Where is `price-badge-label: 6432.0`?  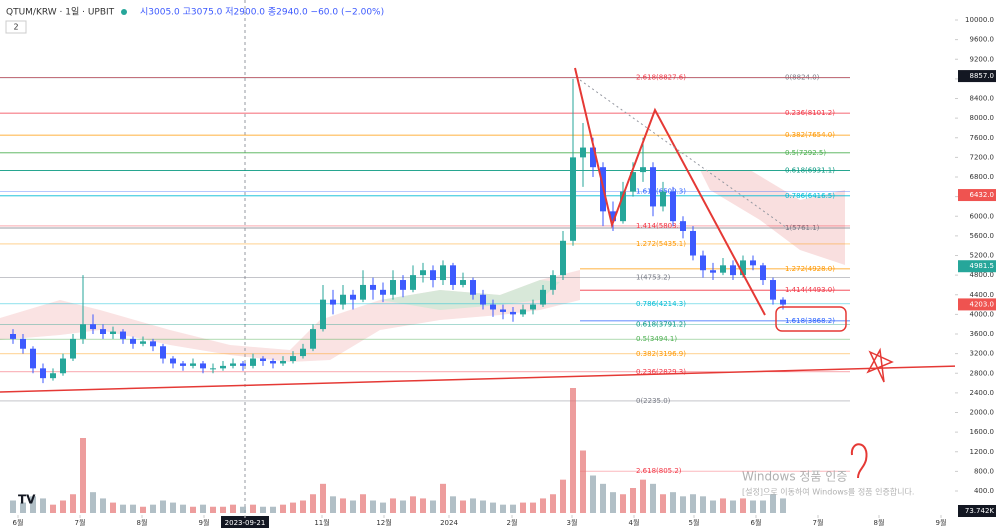 price-badge-label: 6432.0 is located at coordinates (982, 195).